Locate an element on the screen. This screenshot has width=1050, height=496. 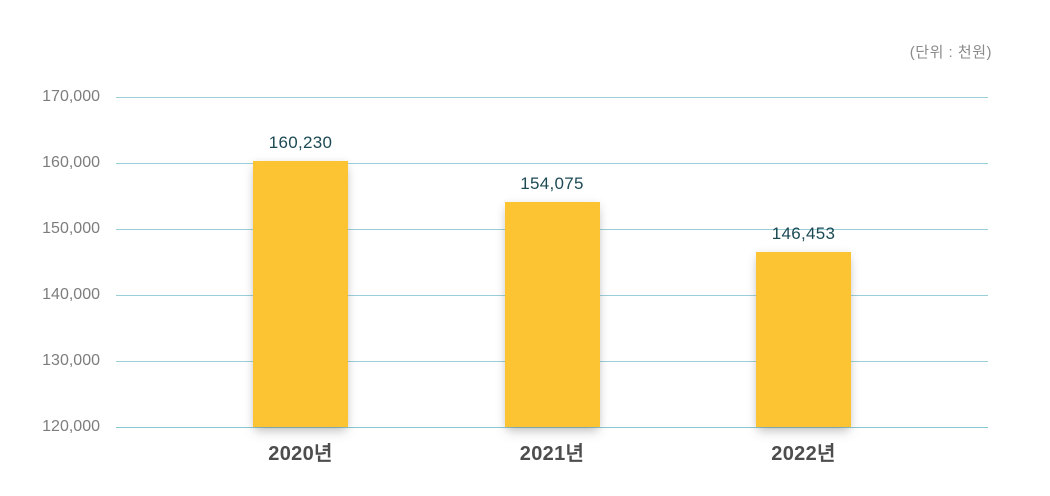
x-tick-label: 2021년 is located at coordinates (552, 454).